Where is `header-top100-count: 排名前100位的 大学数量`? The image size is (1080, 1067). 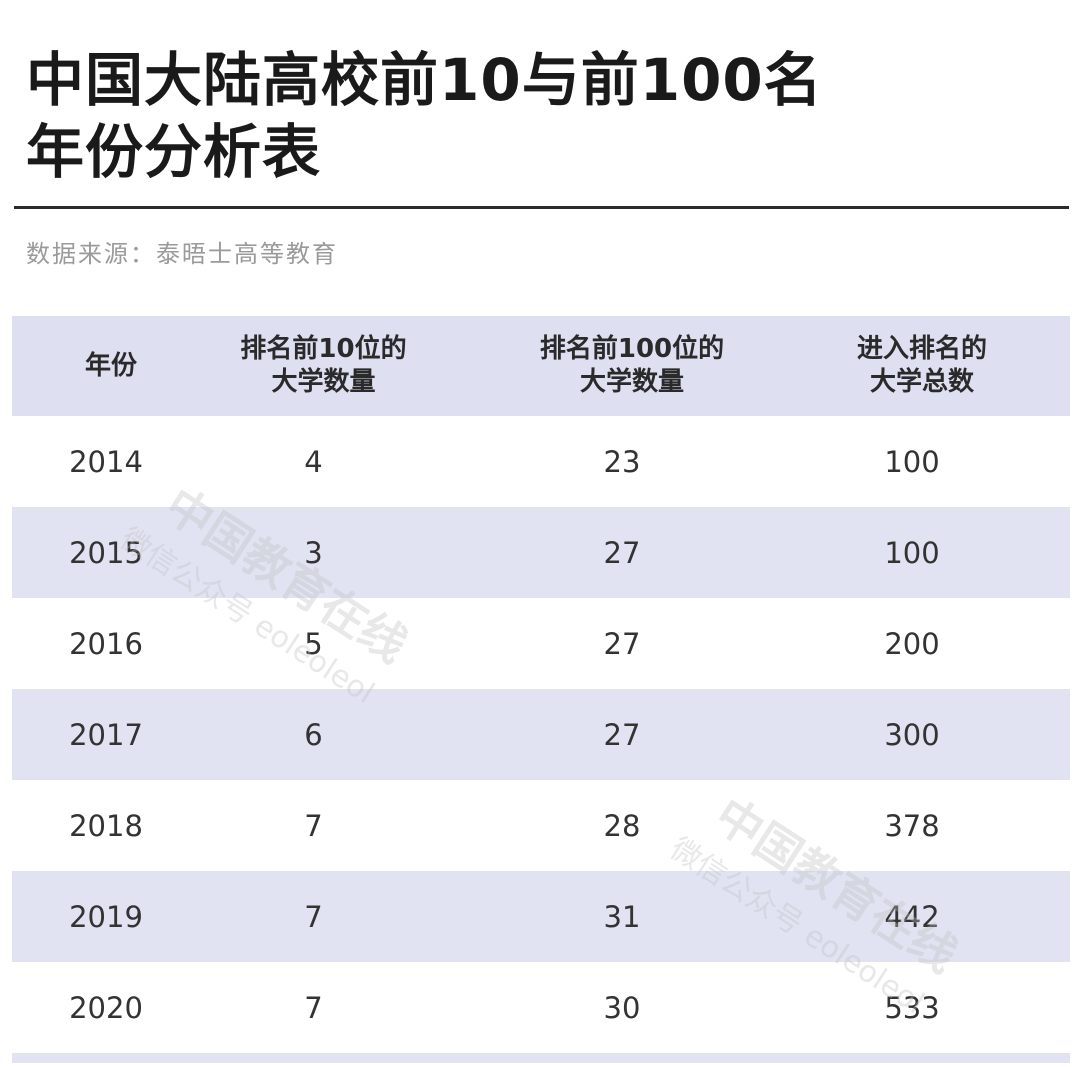
header-top100-count: 排名前100位的 大学数量 is located at coordinates (632, 365).